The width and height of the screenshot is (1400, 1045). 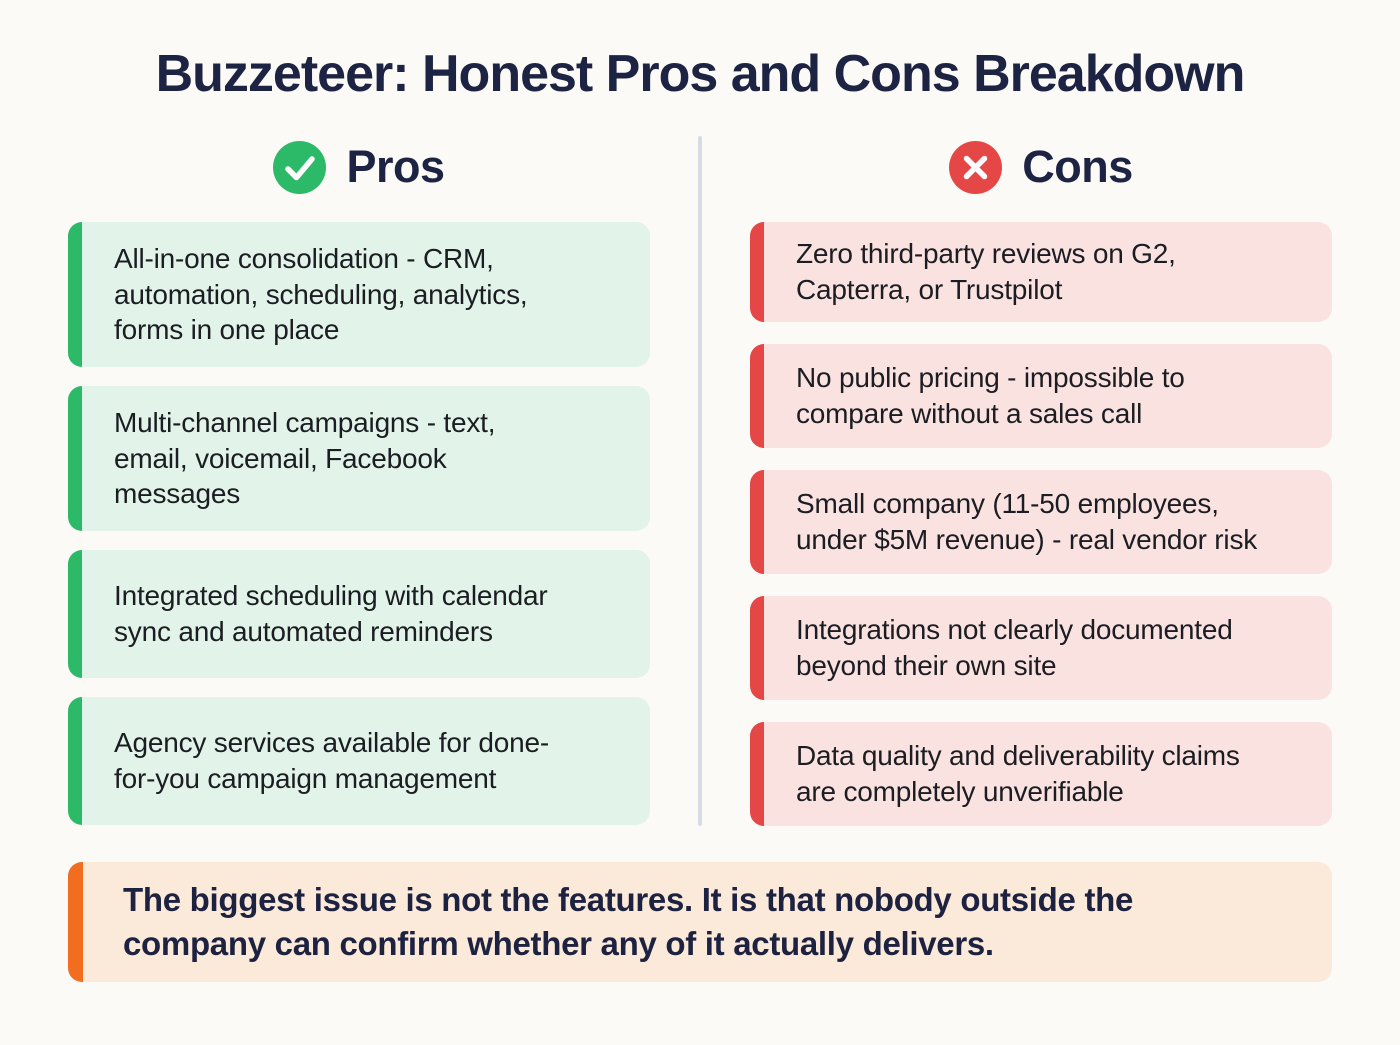 I want to click on cons-header: Cons, so click(x=1041, y=167).